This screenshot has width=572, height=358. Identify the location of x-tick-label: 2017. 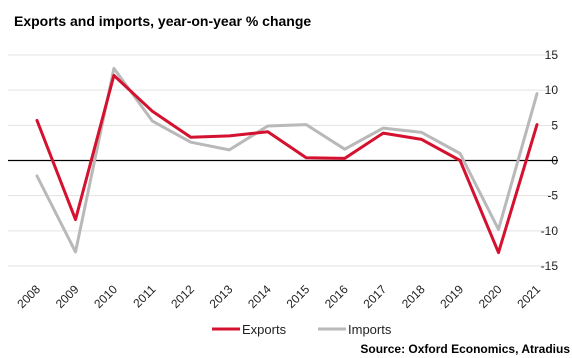
(374, 296).